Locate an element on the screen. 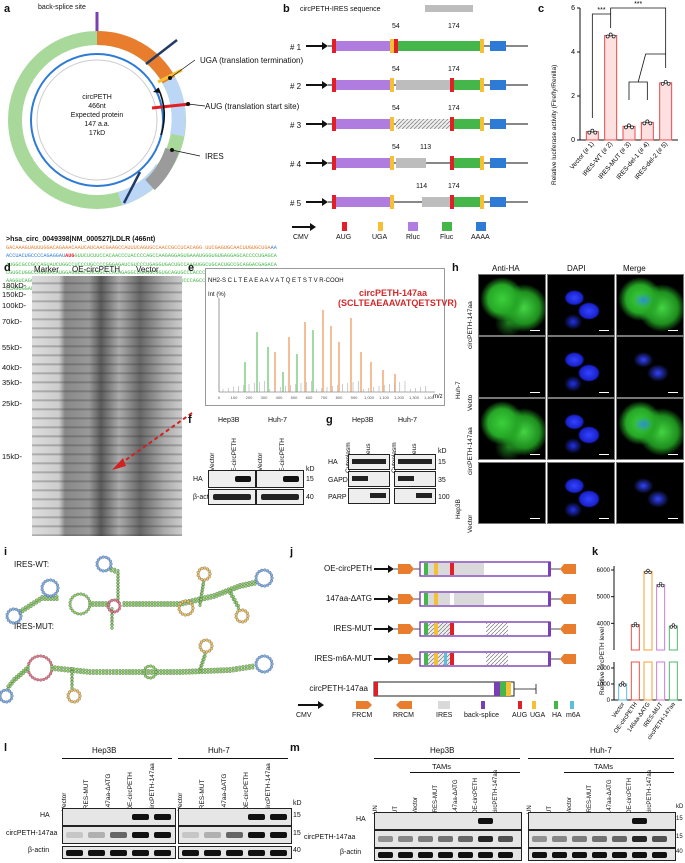 This screenshot has height=863, width=685. j-legend-cmv: CMV is located at coordinates (304, 715).